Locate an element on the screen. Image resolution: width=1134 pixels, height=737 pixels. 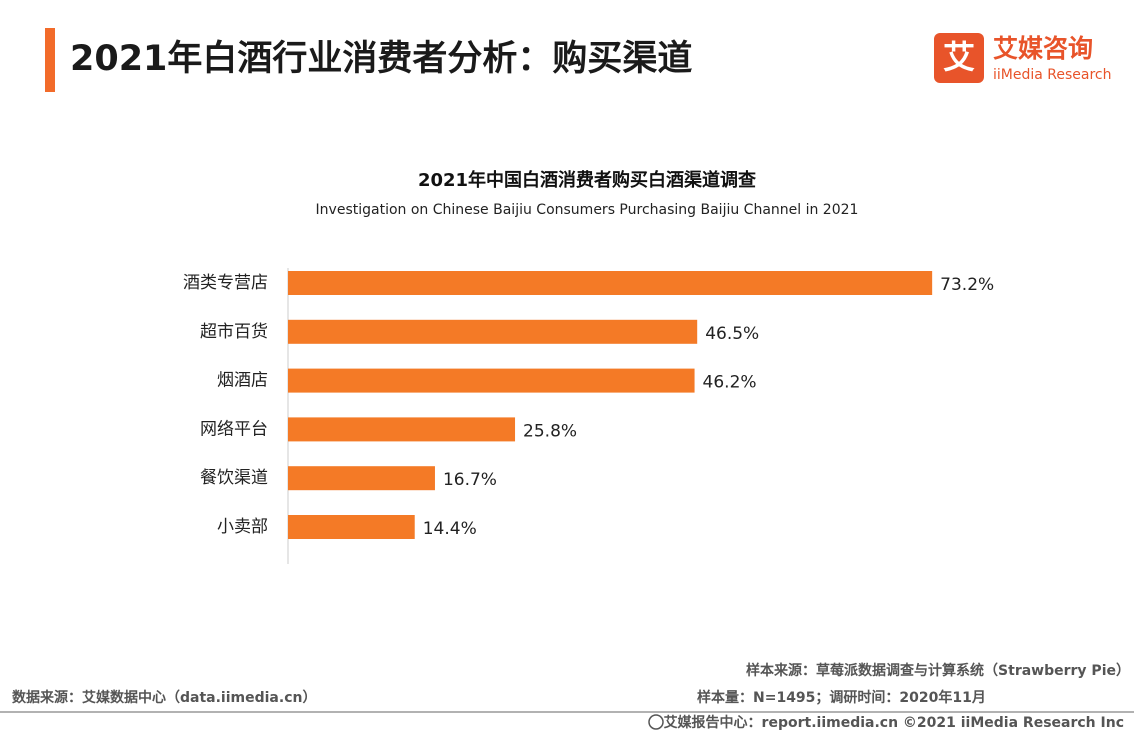
sample-source: 样本来源：草莓派数据调查与计算系统（Strawberry Pie） is located at coordinates (938, 670).